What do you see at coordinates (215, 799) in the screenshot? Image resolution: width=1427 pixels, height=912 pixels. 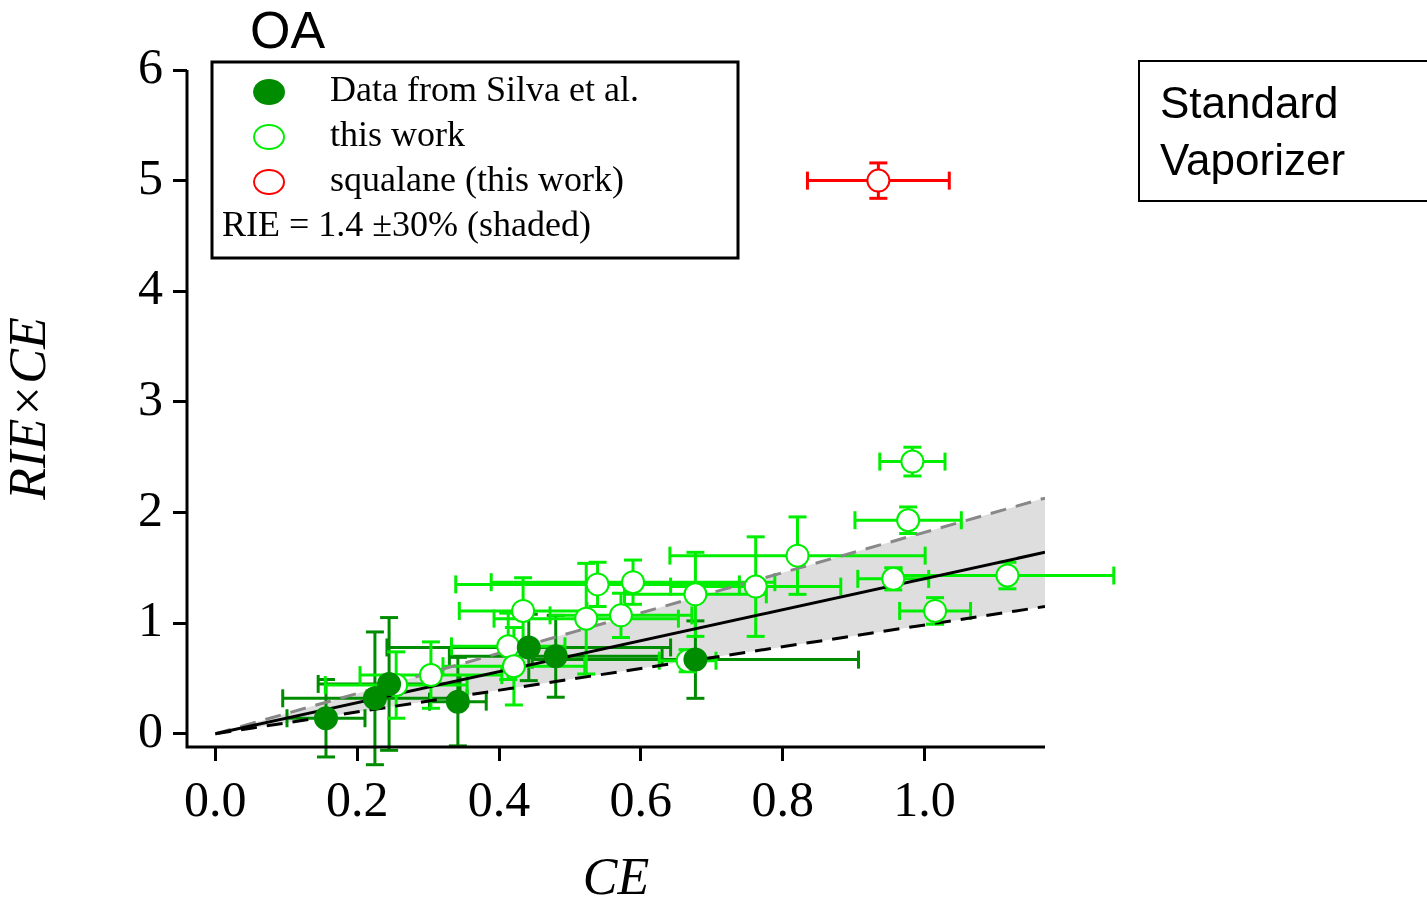 I see `x-tick-label: 0.0` at bounding box center [215, 799].